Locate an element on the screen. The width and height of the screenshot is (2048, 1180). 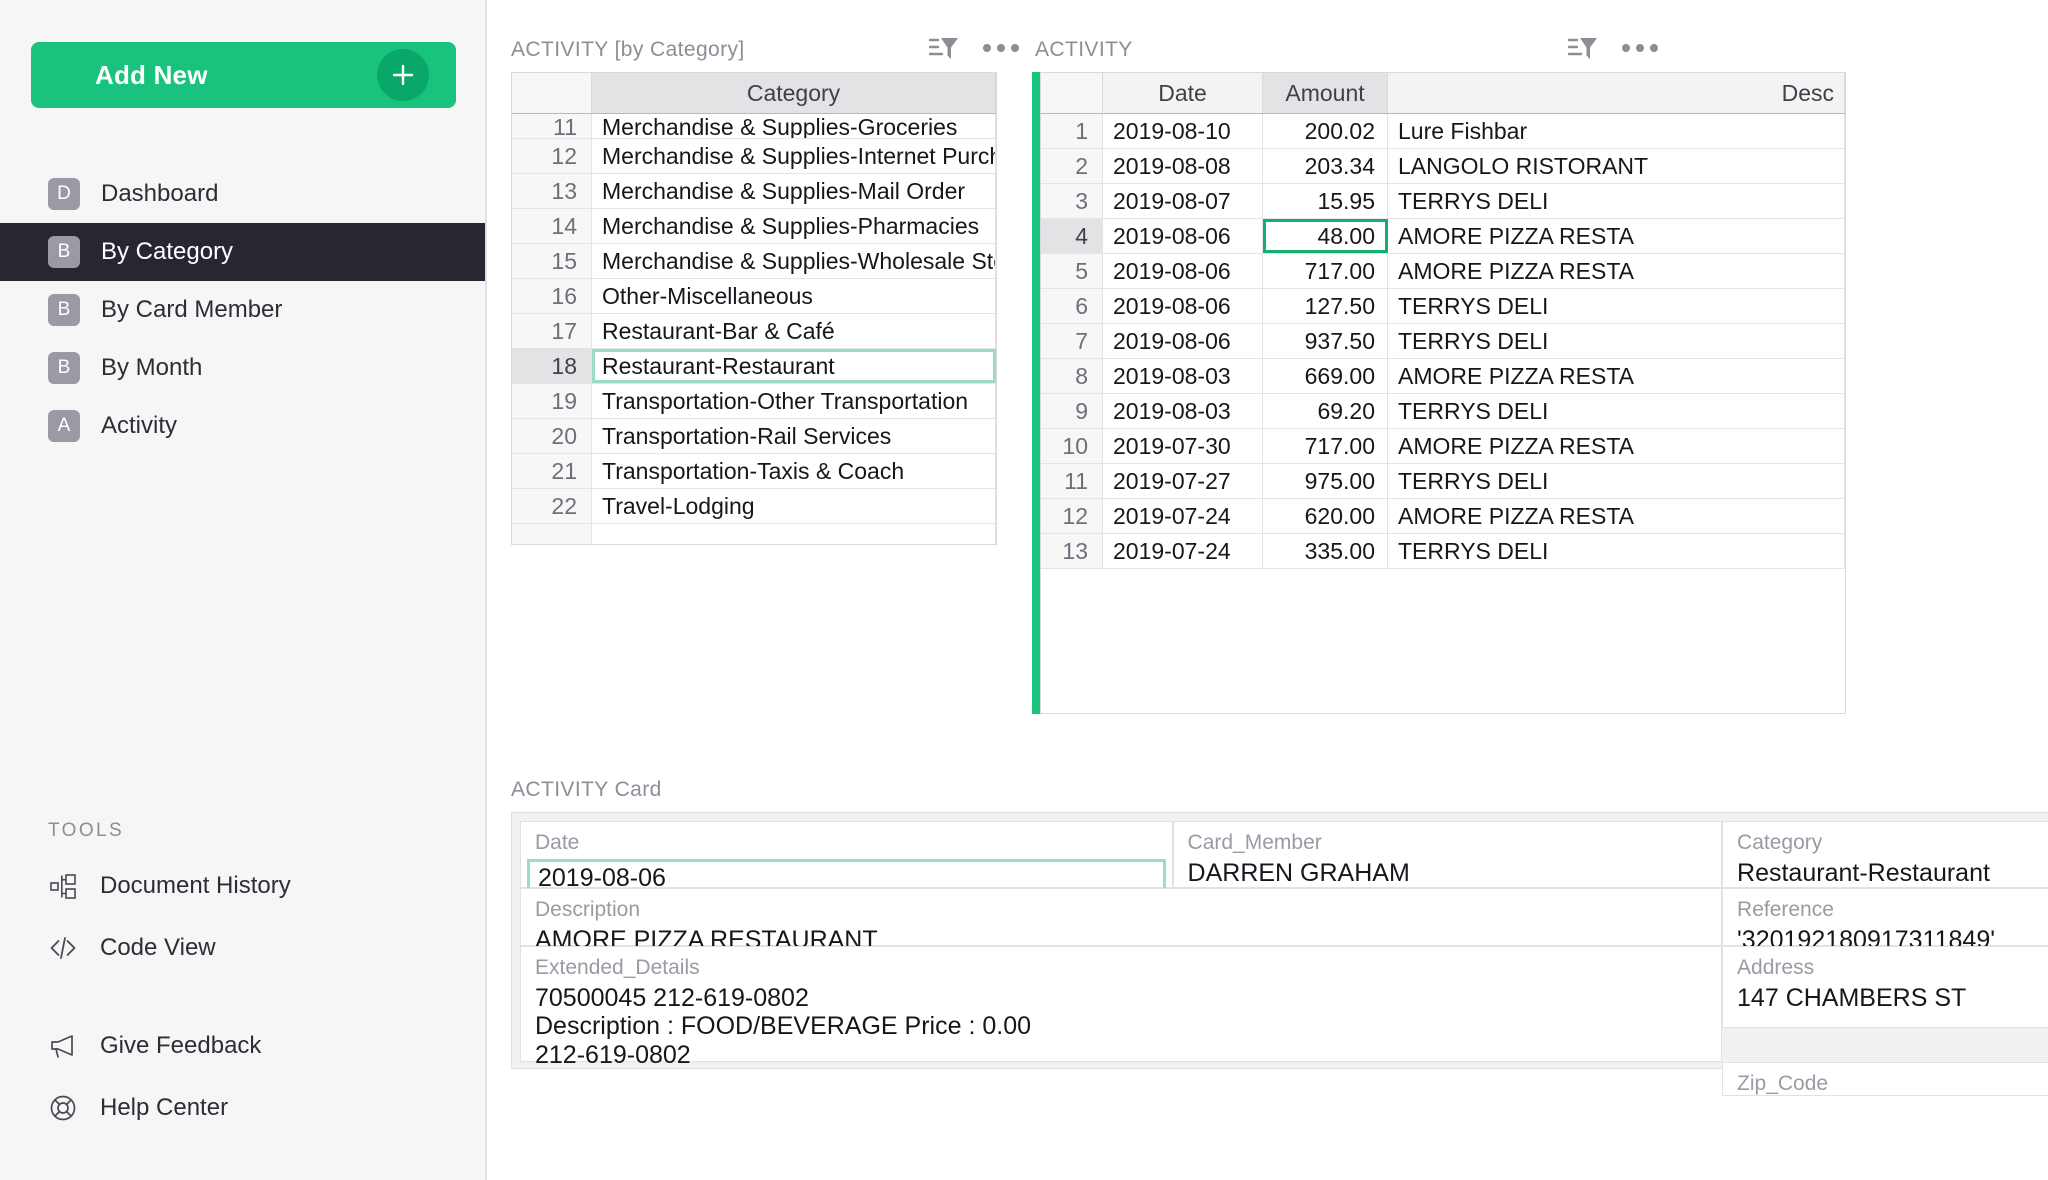
tool-item-document-history: Document History is located at coordinates (242, 886).